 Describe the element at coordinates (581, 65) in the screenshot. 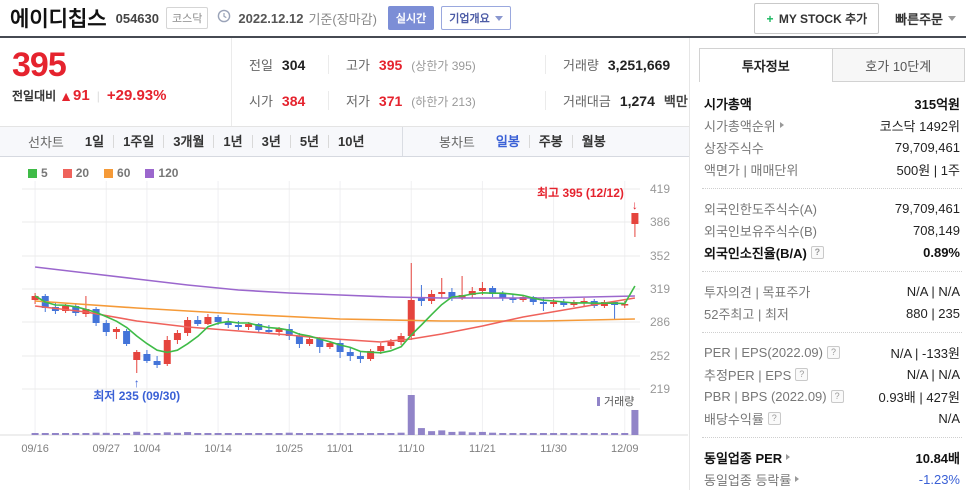

I see `volume-label: 거래량` at that location.